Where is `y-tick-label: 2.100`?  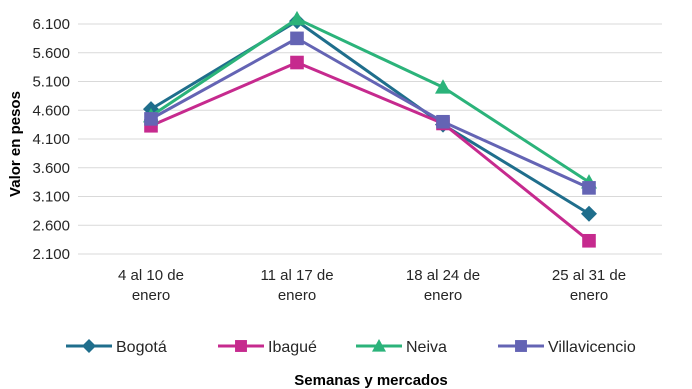
y-tick-label: 2.100 is located at coordinates (51, 254).